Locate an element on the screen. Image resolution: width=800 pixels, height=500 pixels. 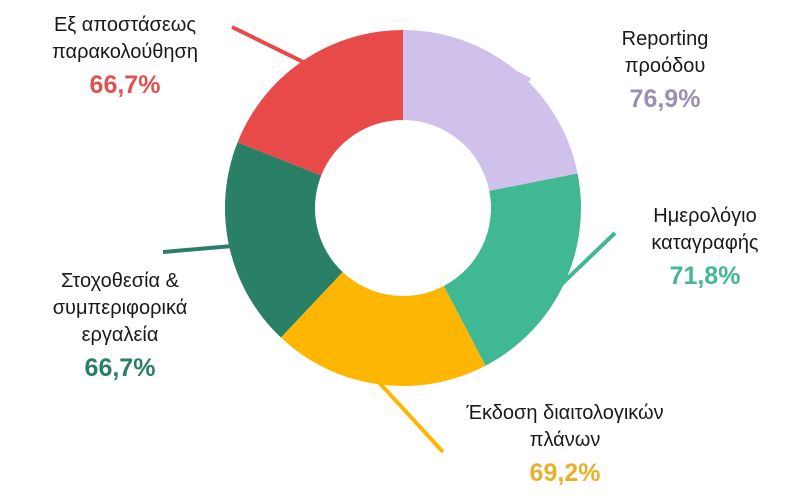
label-name: Στοχοθεσία & συμπεριφορικά εργαλεία is located at coordinates (120, 308).